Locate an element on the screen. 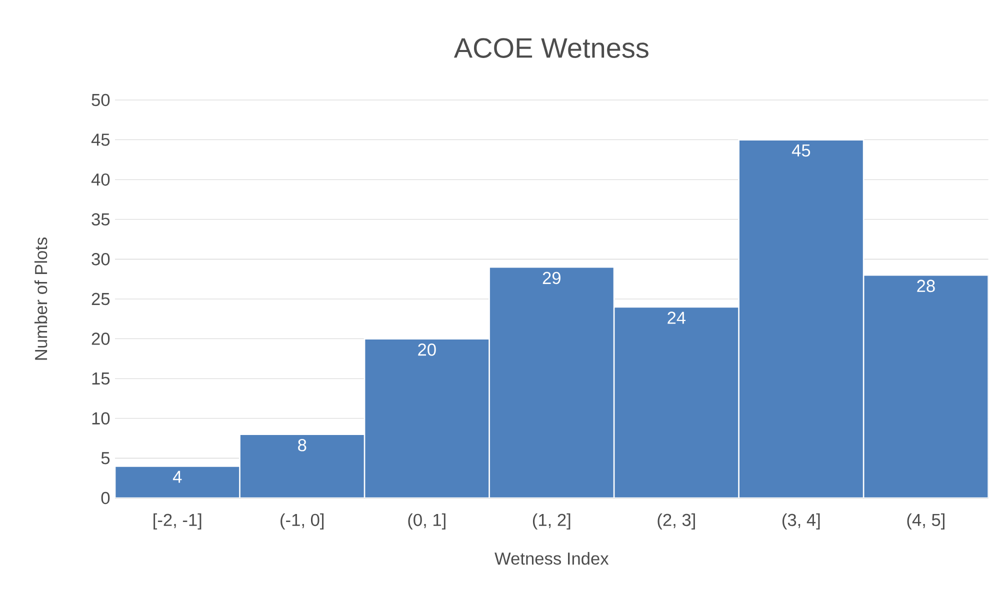 The image size is (993, 605). data-label: 28 is located at coordinates (926, 286).